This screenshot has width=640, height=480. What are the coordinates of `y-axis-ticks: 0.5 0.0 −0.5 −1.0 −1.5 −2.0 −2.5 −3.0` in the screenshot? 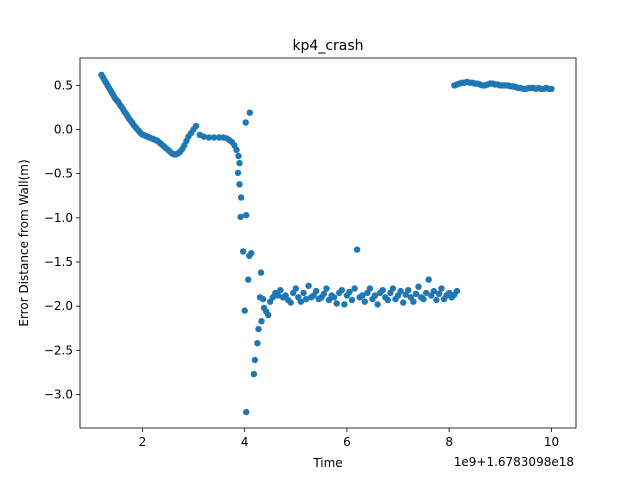 It's located at (62, 239).